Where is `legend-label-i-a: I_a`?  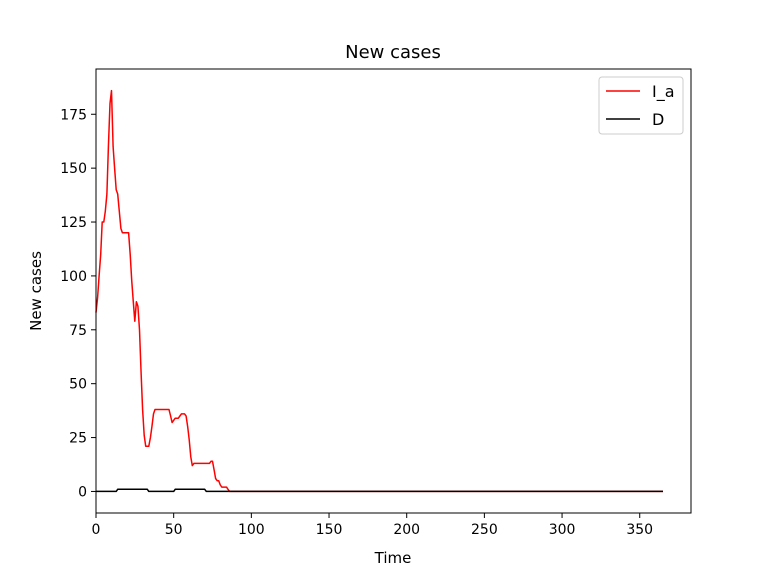
legend-label-i-a: I_a is located at coordinates (663, 92).